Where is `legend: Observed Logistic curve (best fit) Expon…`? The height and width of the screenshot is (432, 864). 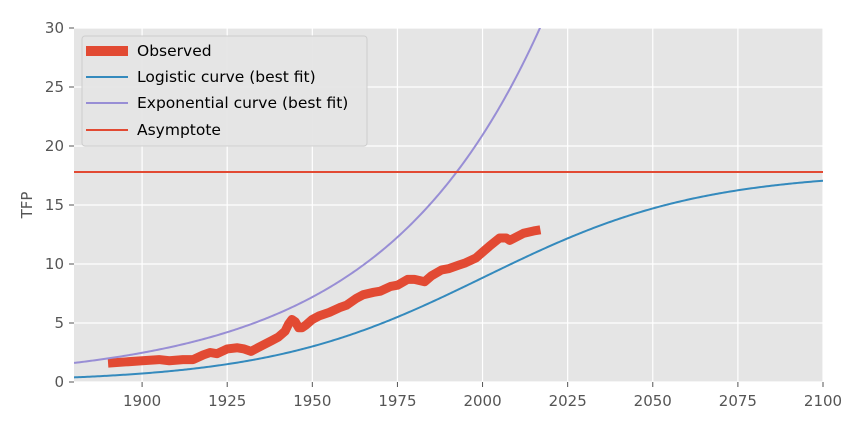 legend: Observed Logistic curve (best fit) Expon… is located at coordinates (224, 91).